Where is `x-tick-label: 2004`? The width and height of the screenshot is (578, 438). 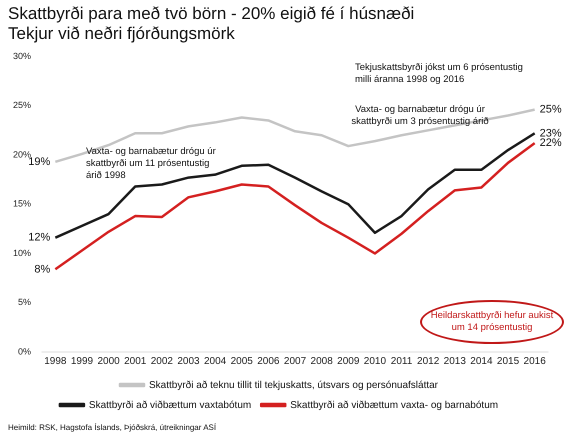
x-tick-label: 2004 is located at coordinates (215, 361).